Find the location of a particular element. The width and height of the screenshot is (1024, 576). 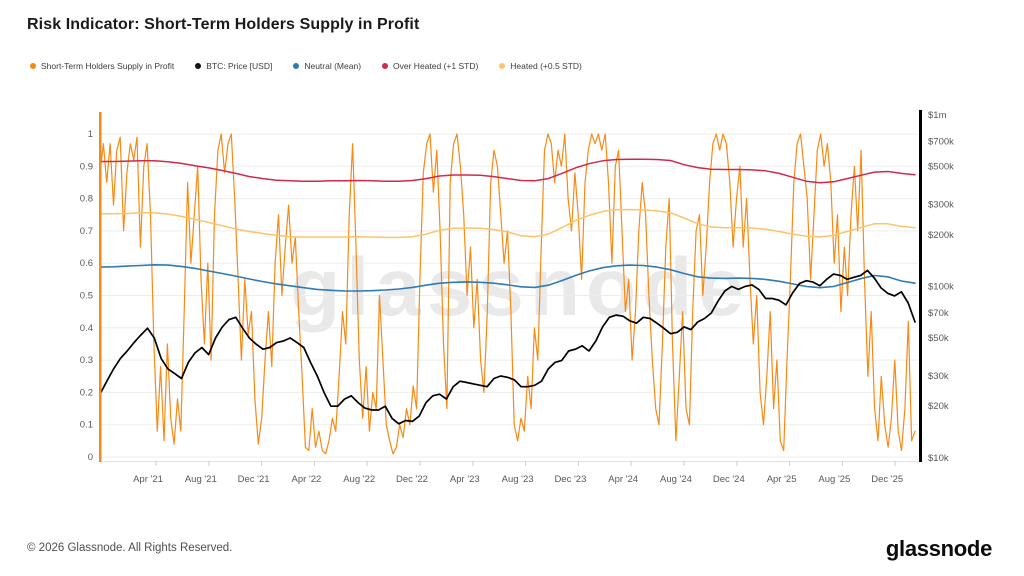

right-axis-tick: $50k is located at coordinates (938, 338).